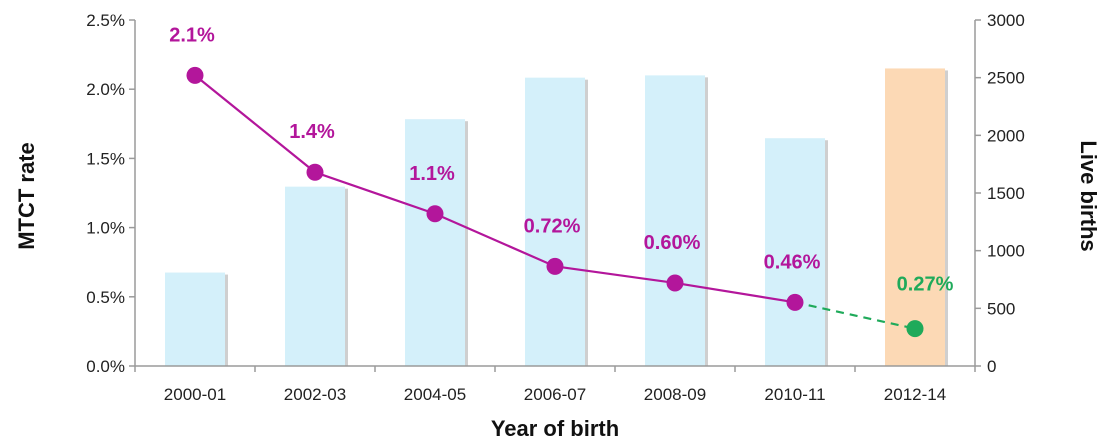 This screenshot has height=443, width=1105. Describe the element at coordinates (855, 315) in the screenshot. I see `mtct-projection-line` at that location.